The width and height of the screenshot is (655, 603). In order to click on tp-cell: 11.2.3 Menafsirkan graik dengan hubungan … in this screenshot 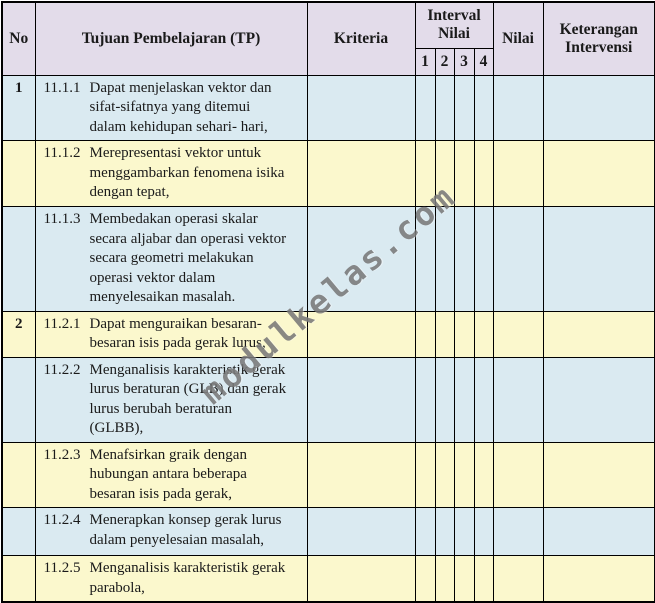, I will do `click(171, 474)`.